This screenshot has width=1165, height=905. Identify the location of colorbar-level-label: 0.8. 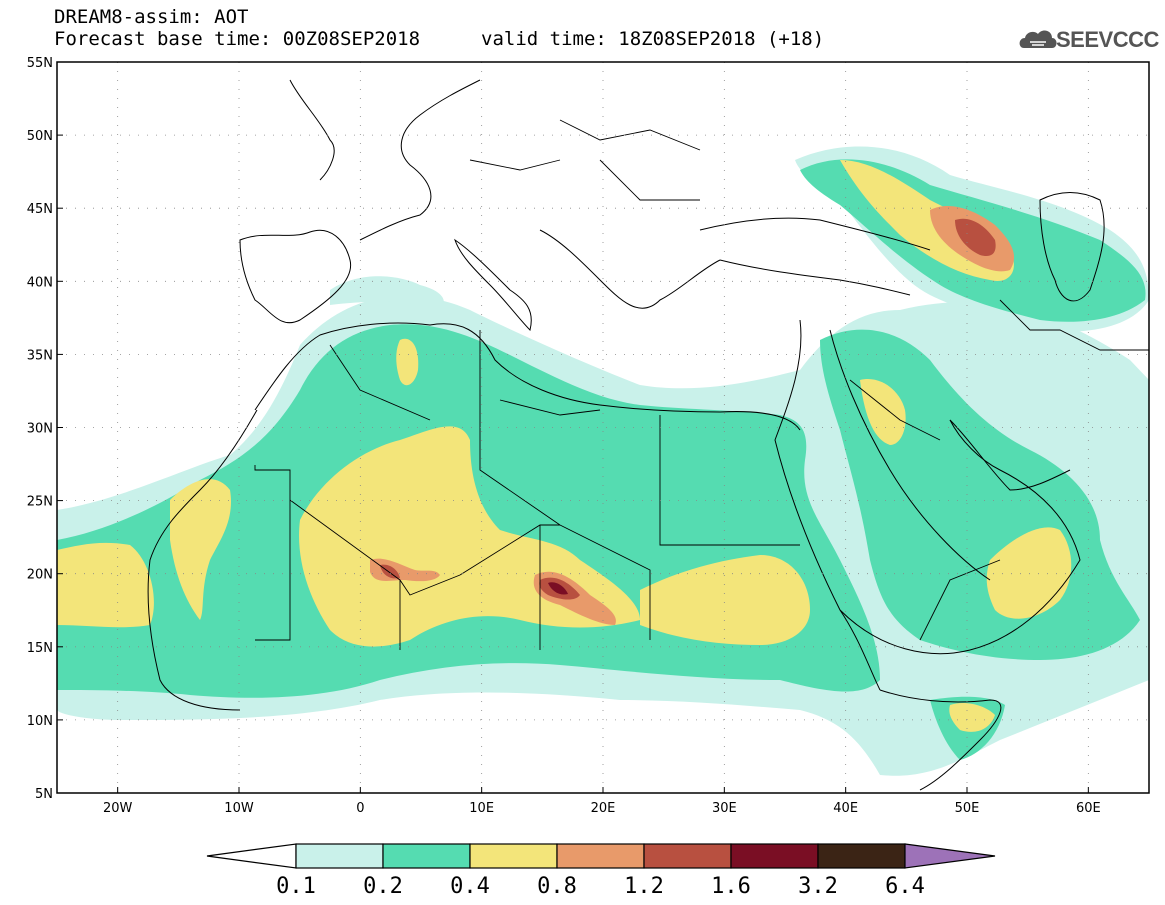
(557, 886).